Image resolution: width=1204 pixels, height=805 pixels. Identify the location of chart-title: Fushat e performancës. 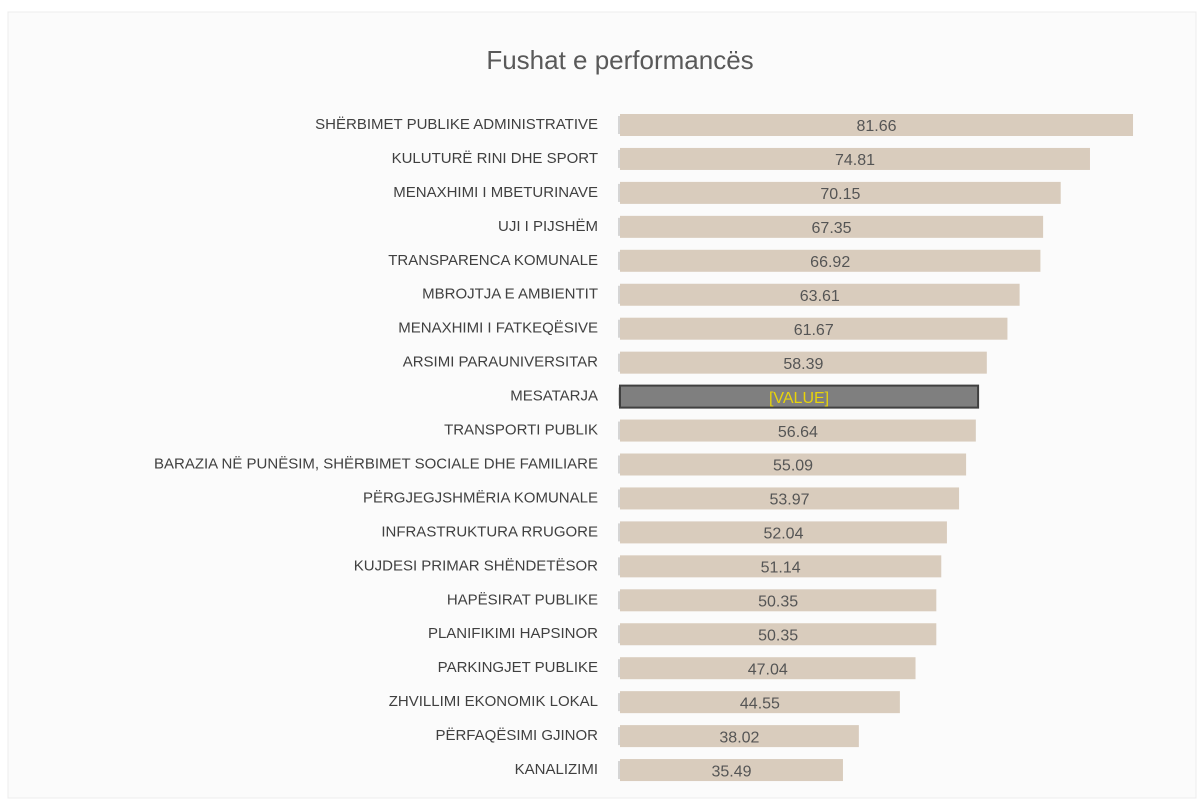
(619, 60).